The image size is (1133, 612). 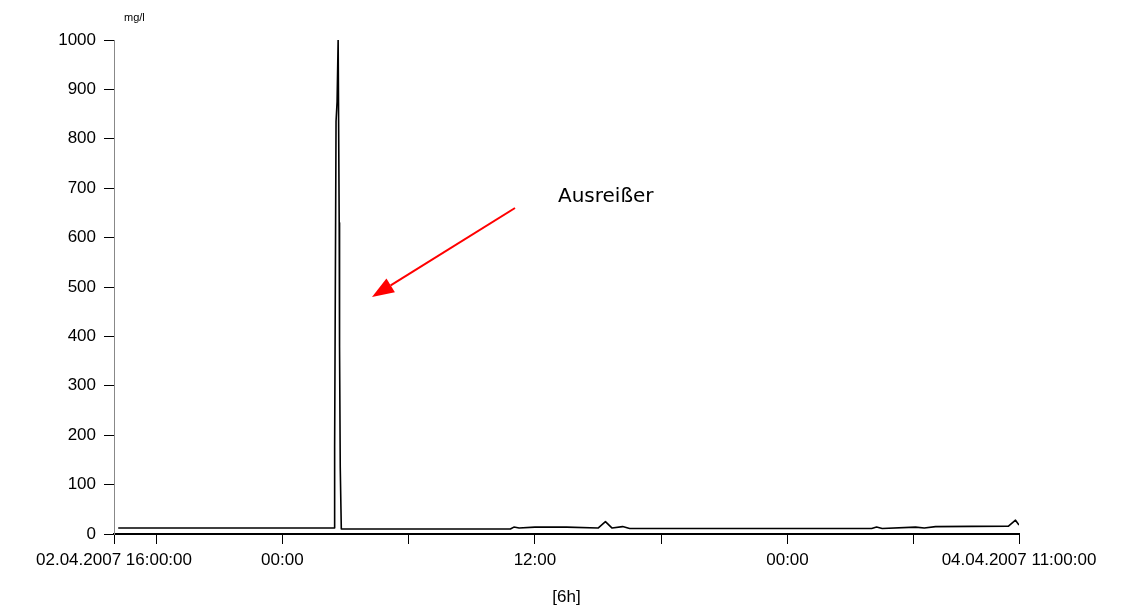 What do you see at coordinates (81, 138) in the screenshot?
I see `y-tick-label: 800` at bounding box center [81, 138].